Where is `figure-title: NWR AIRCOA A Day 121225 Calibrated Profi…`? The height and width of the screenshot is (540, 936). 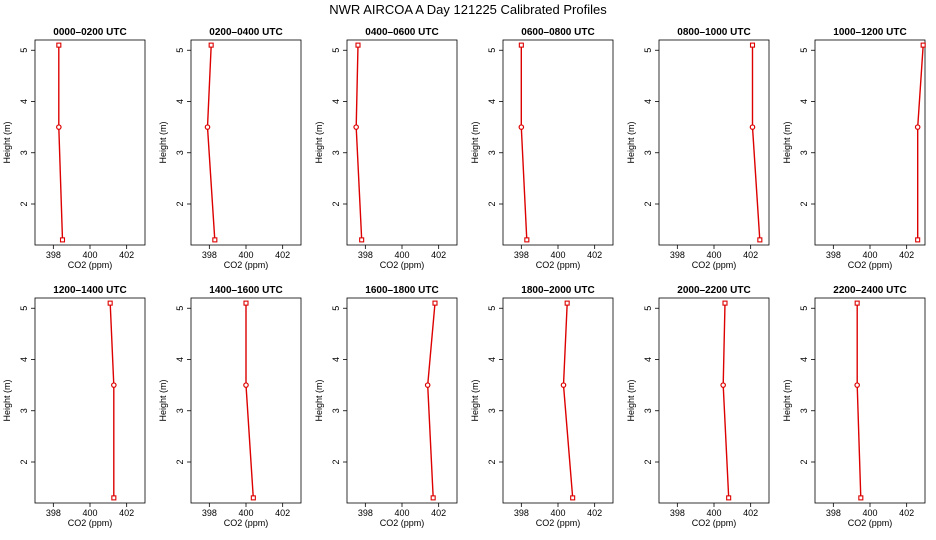
figure-title: NWR AIRCOA A Day 121225 Calibrated Profi… is located at coordinates (468, 9).